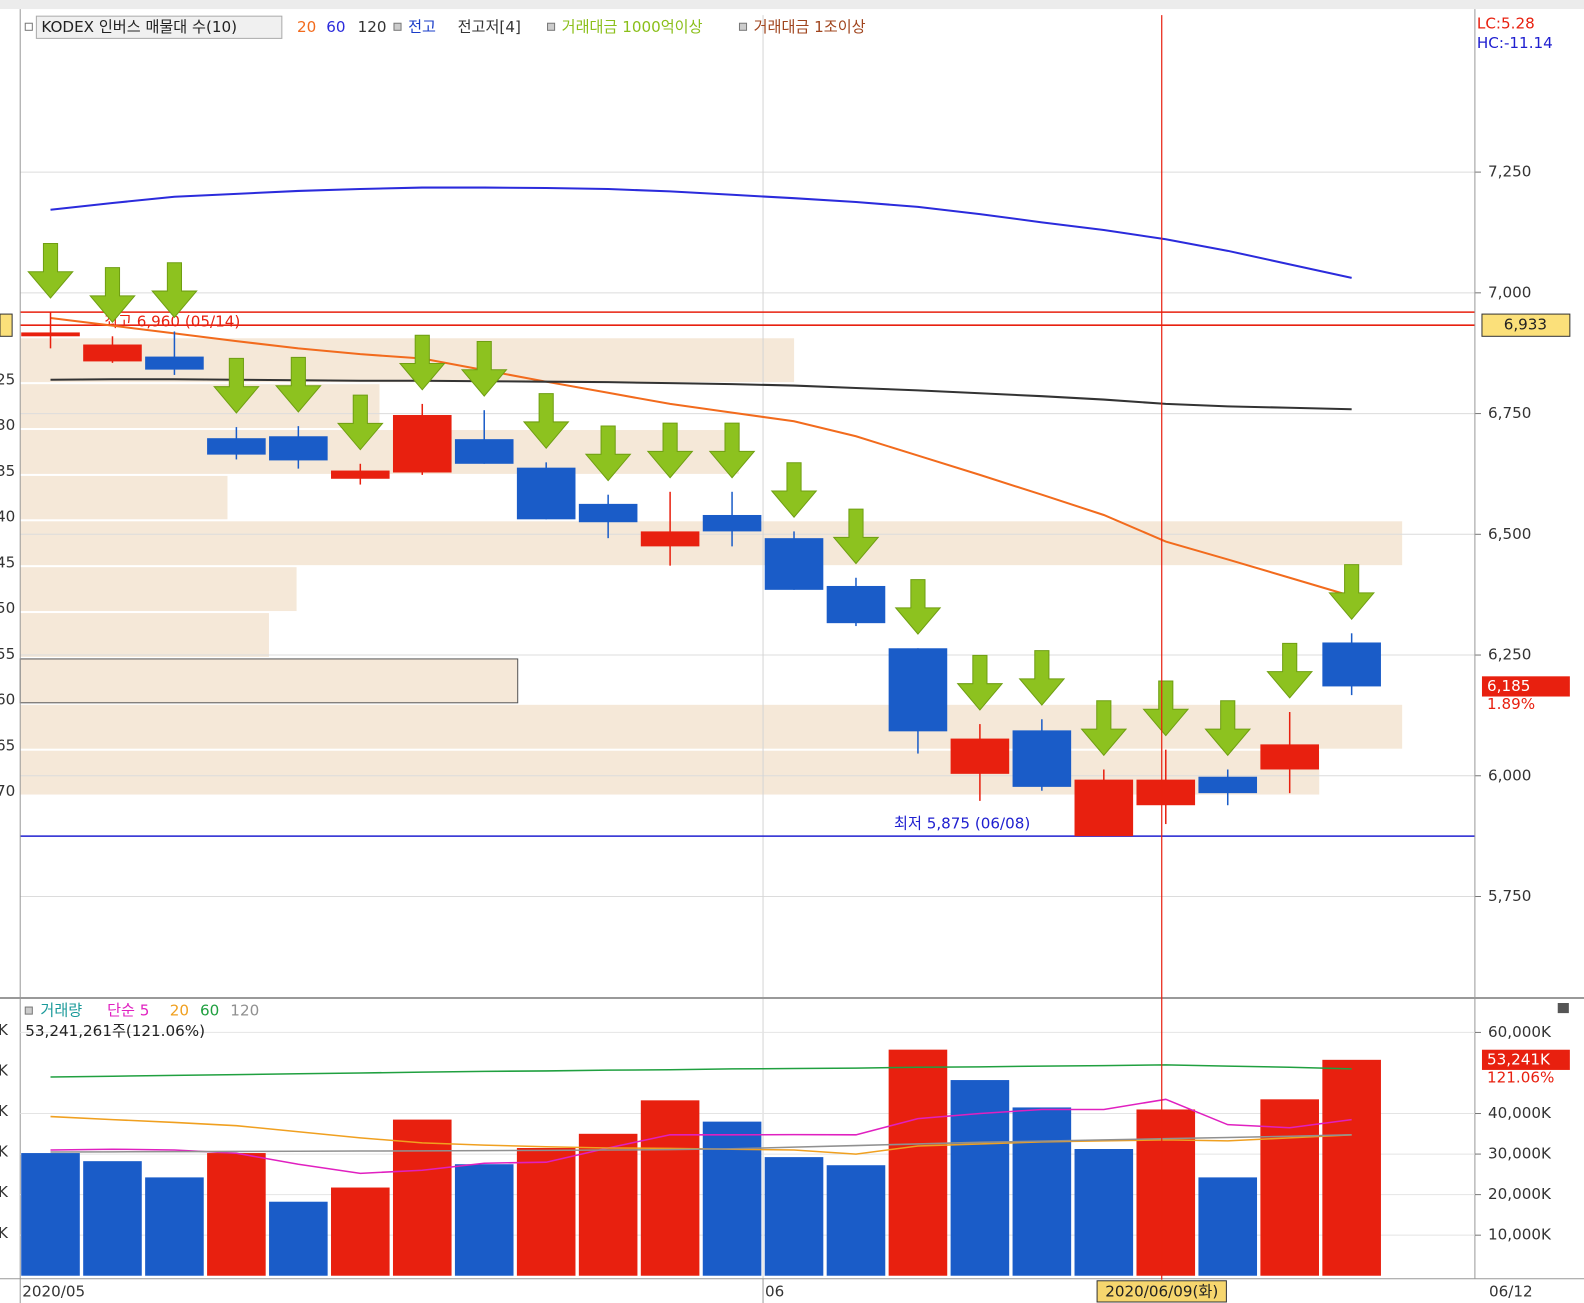  Describe the element at coordinates (1161, 1291) in the screenshot. I see `crosshair-label-box` at that location.